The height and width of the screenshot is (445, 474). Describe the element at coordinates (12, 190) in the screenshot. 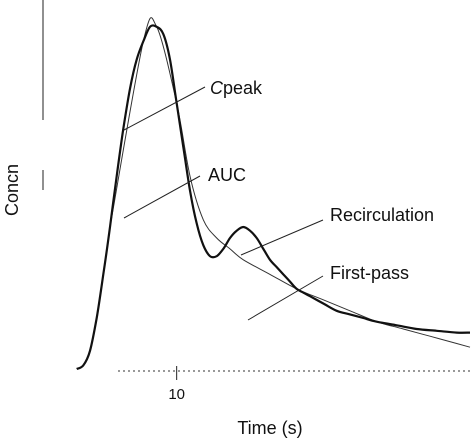

I see `y-axis-label: Concn` at that location.